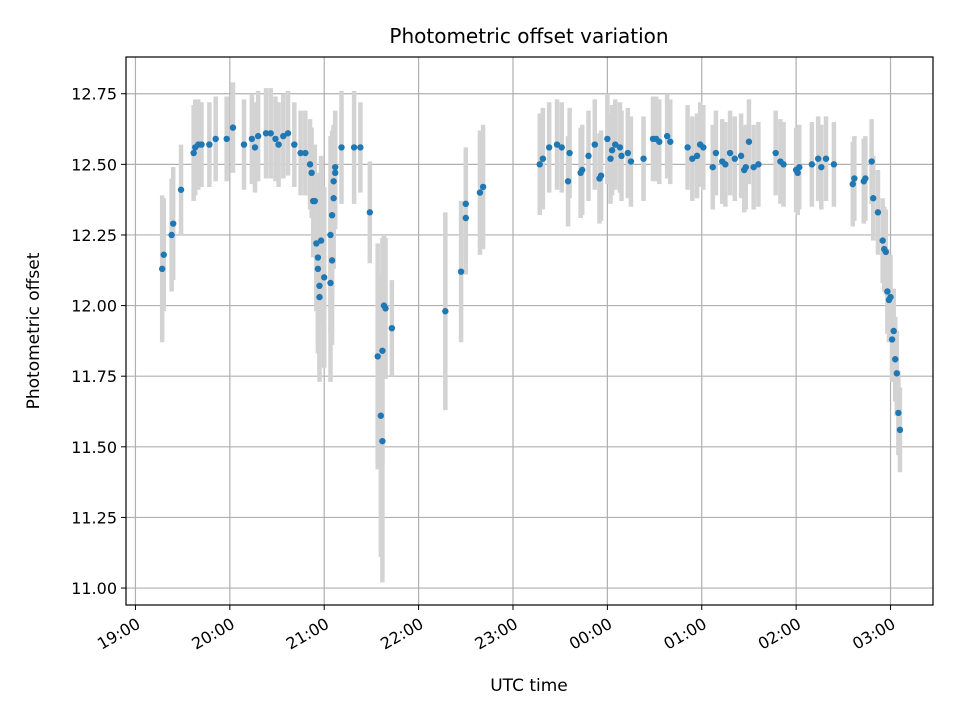 Image resolution: width=960 pixels, height=720 pixels. Describe the element at coordinates (94, 94) in the screenshot. I see `y-tick-label: 12.75` at that location.